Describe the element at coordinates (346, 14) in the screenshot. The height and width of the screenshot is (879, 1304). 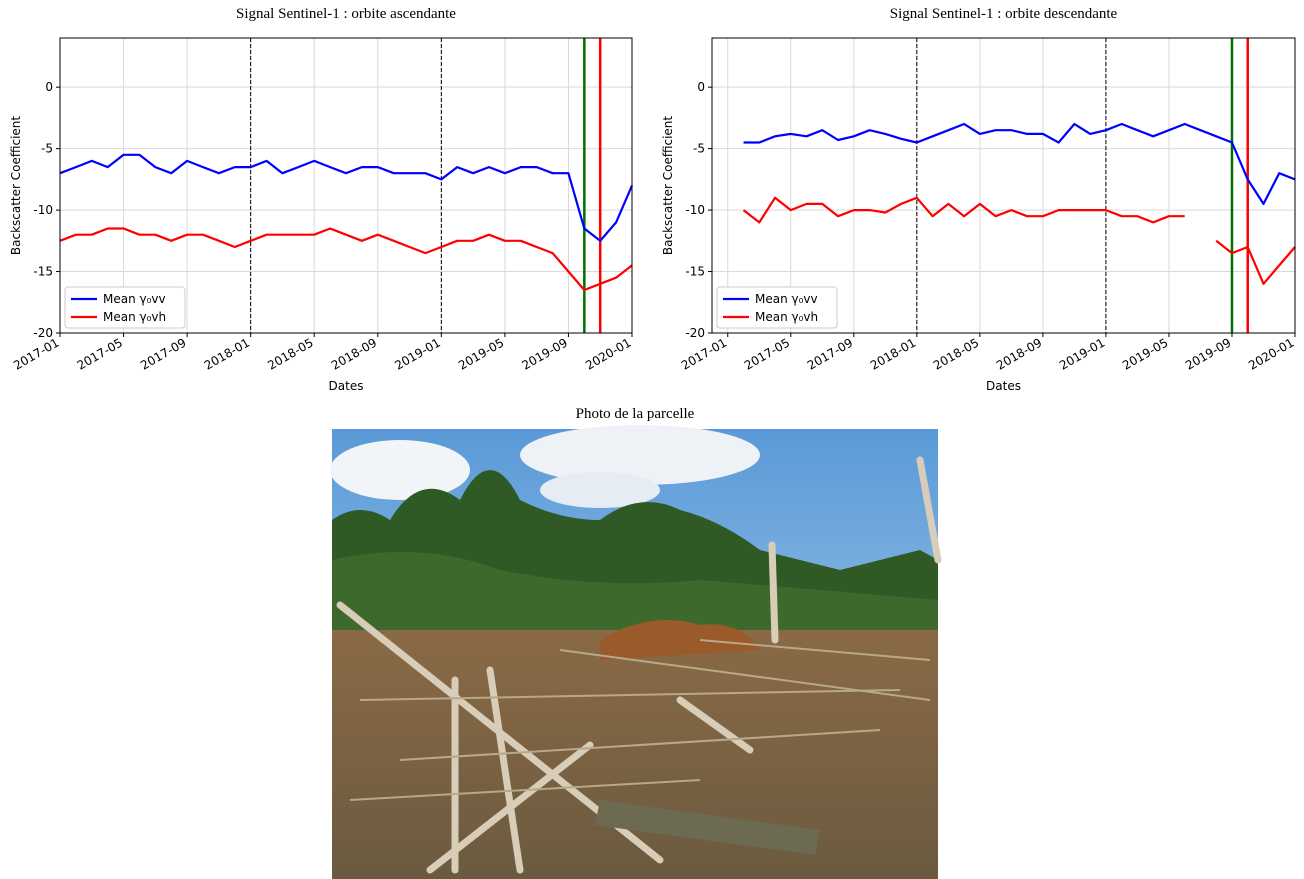
I see `chart-title: Signal Sentinel-1 : orbite ascendante` at that location.